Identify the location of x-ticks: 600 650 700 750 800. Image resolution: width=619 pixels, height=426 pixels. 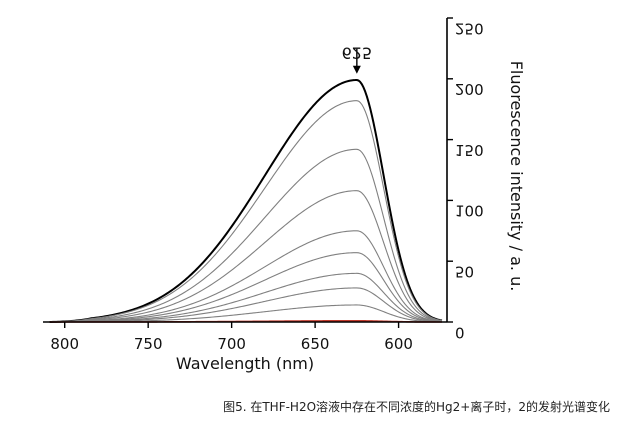
(231, 337).